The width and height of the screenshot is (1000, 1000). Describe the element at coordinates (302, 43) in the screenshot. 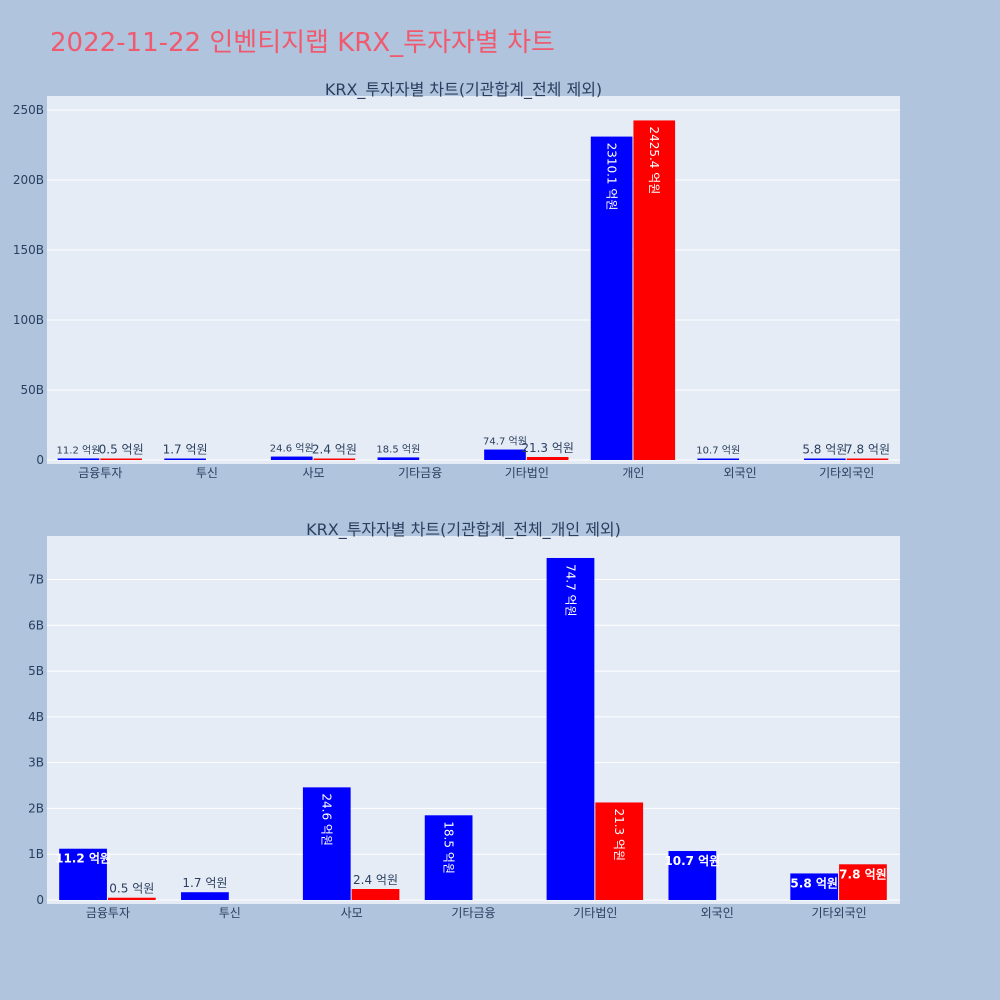

I see `page-title: 2022-11-22 인벤티지랩 KRX_투자자별 차트` at that location.